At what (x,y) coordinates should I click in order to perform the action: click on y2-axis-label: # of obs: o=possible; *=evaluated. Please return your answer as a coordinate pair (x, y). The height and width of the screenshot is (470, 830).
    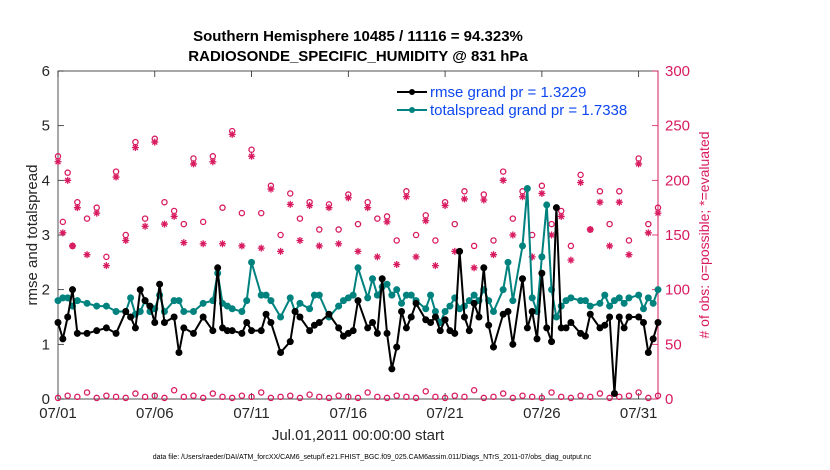
    Looking at the image, I should click on (704, 234).